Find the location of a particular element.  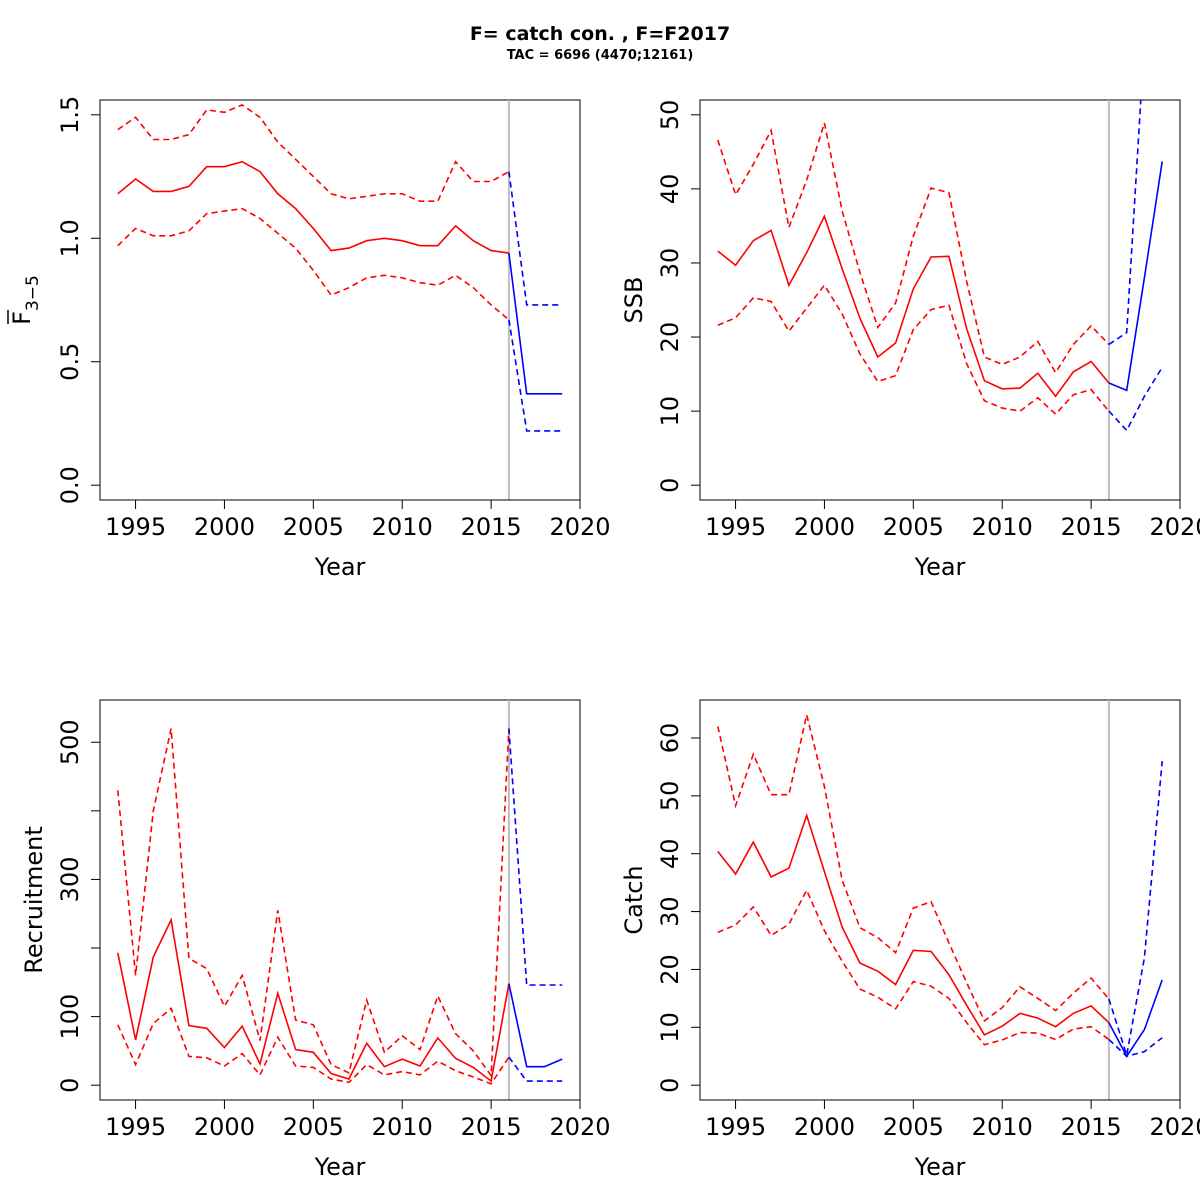

y-axis-label: F3−5 is located at coordinates (25, 300).